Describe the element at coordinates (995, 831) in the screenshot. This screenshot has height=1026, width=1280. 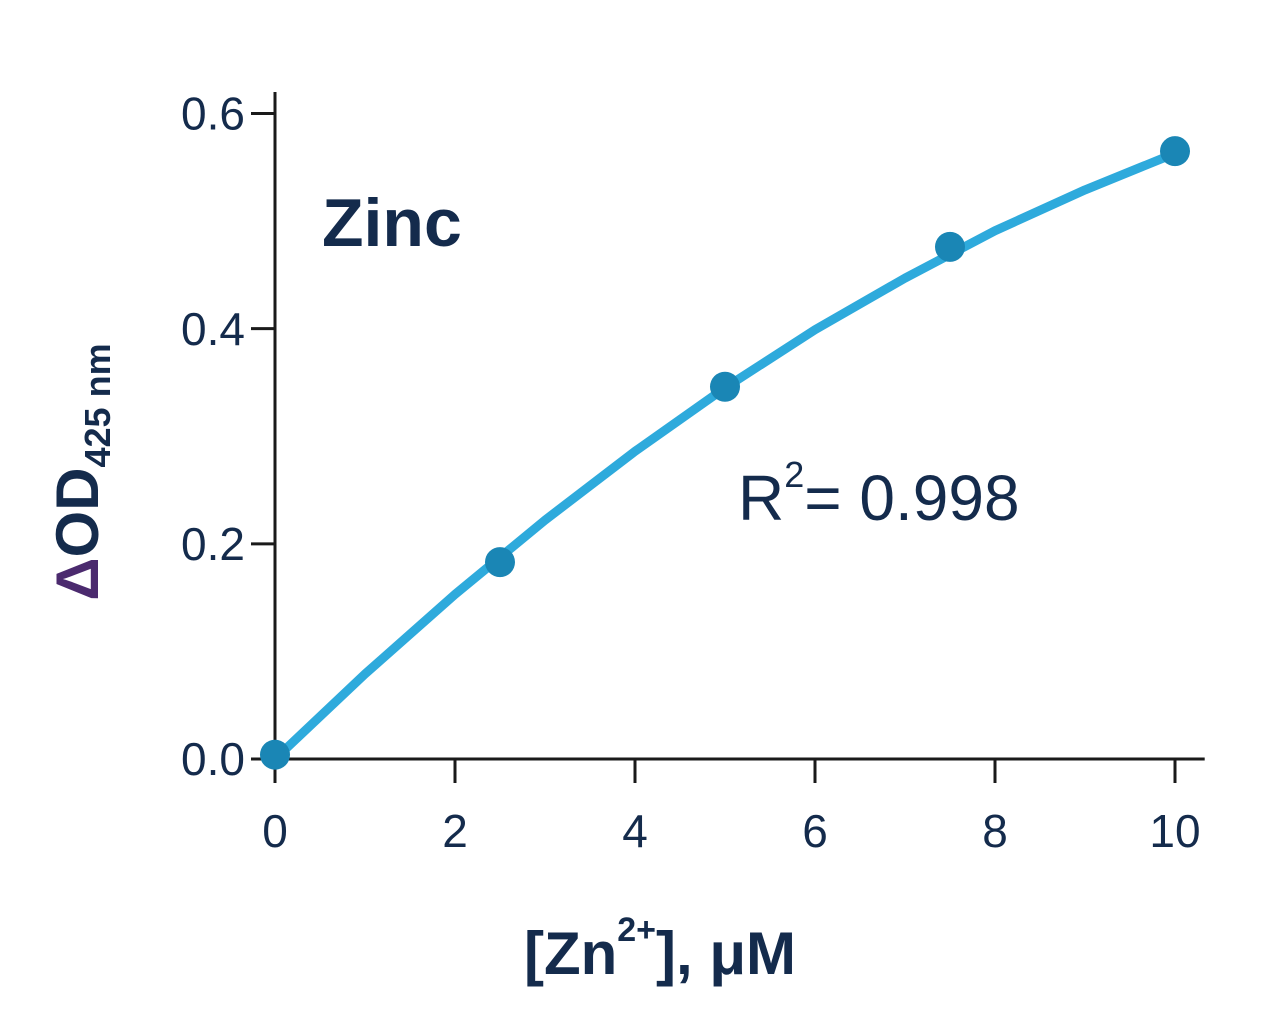
I see `x-tick-label: 8` at that location.